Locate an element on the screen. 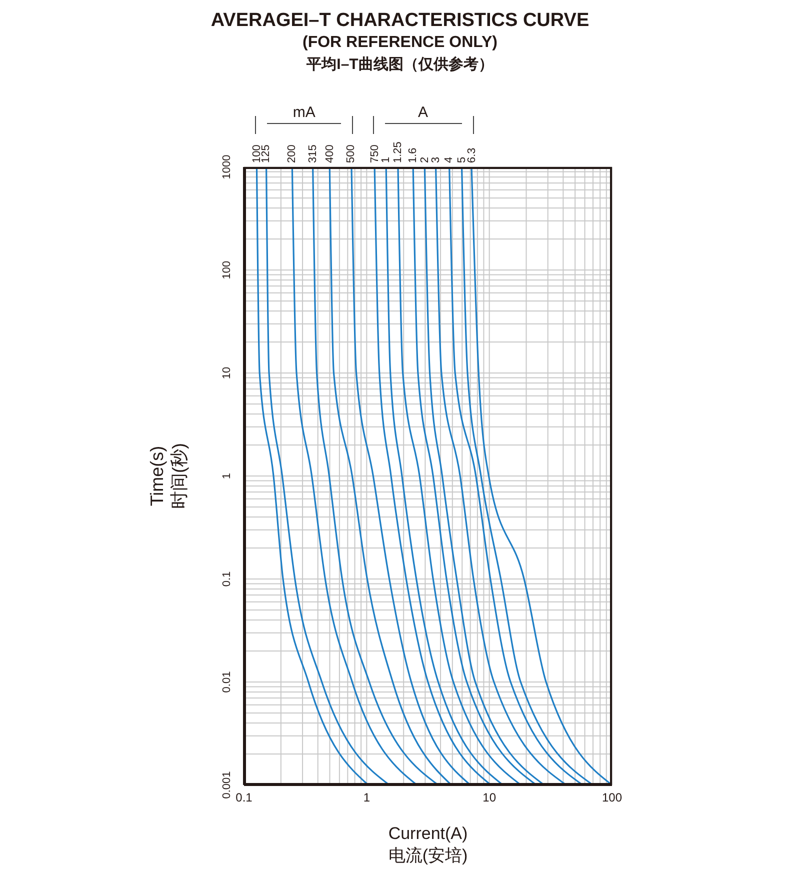 The image size is (800, 886). text: 200 is located at coordinates (292, 153).